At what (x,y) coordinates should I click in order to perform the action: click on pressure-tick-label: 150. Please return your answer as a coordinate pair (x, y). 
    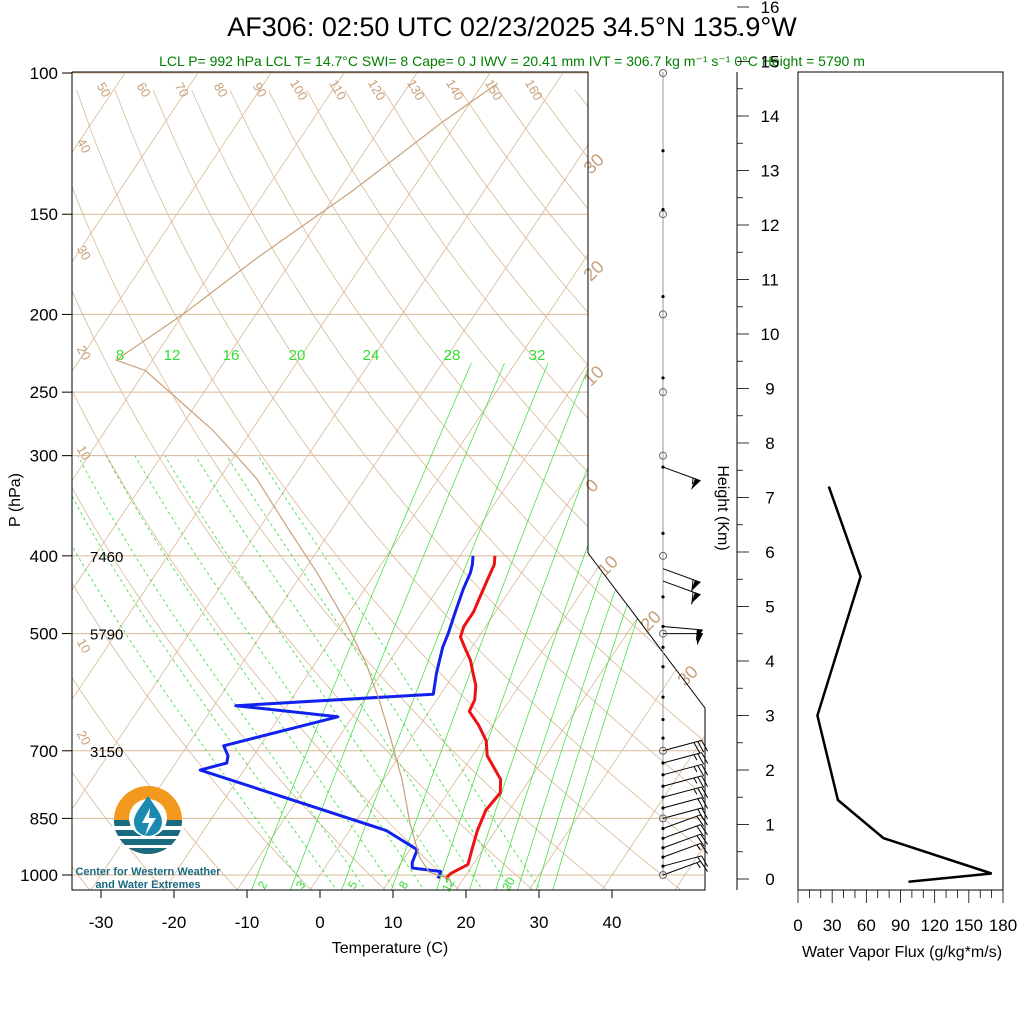
    Looking at the image, I should click on (44, 214).